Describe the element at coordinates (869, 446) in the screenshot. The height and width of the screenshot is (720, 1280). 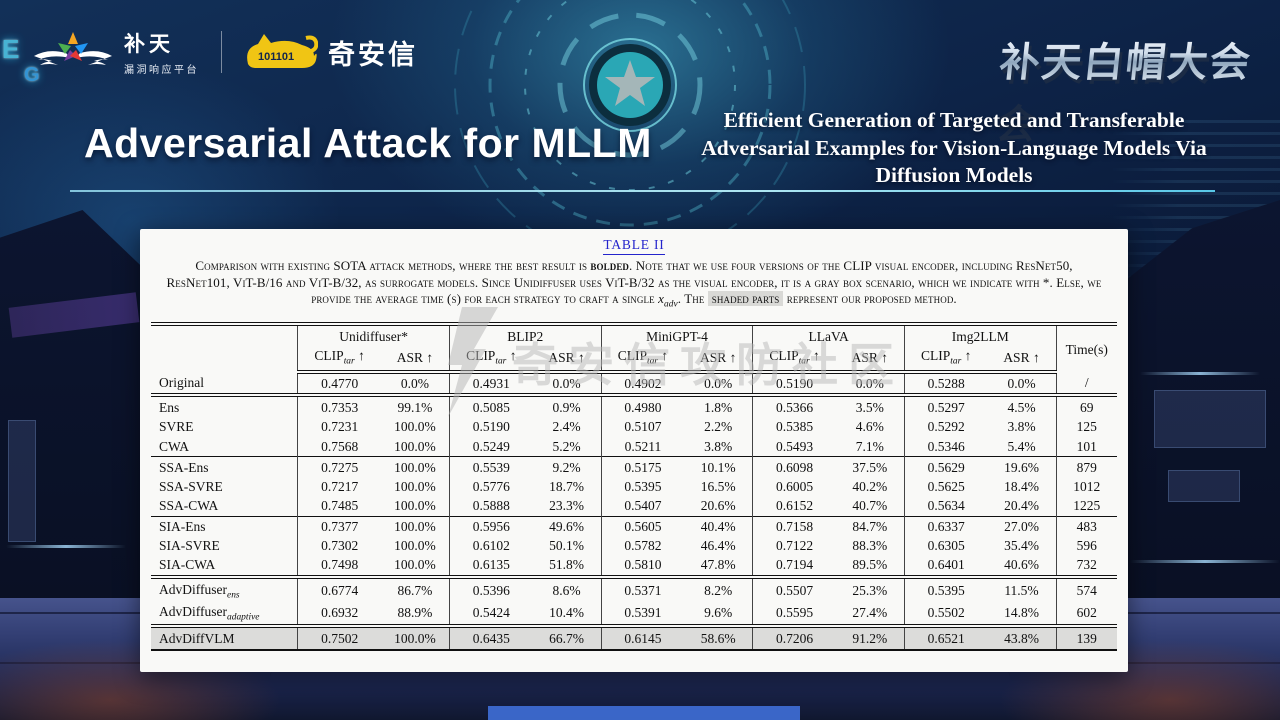
I see `value-cell: 7.1%` at that location.